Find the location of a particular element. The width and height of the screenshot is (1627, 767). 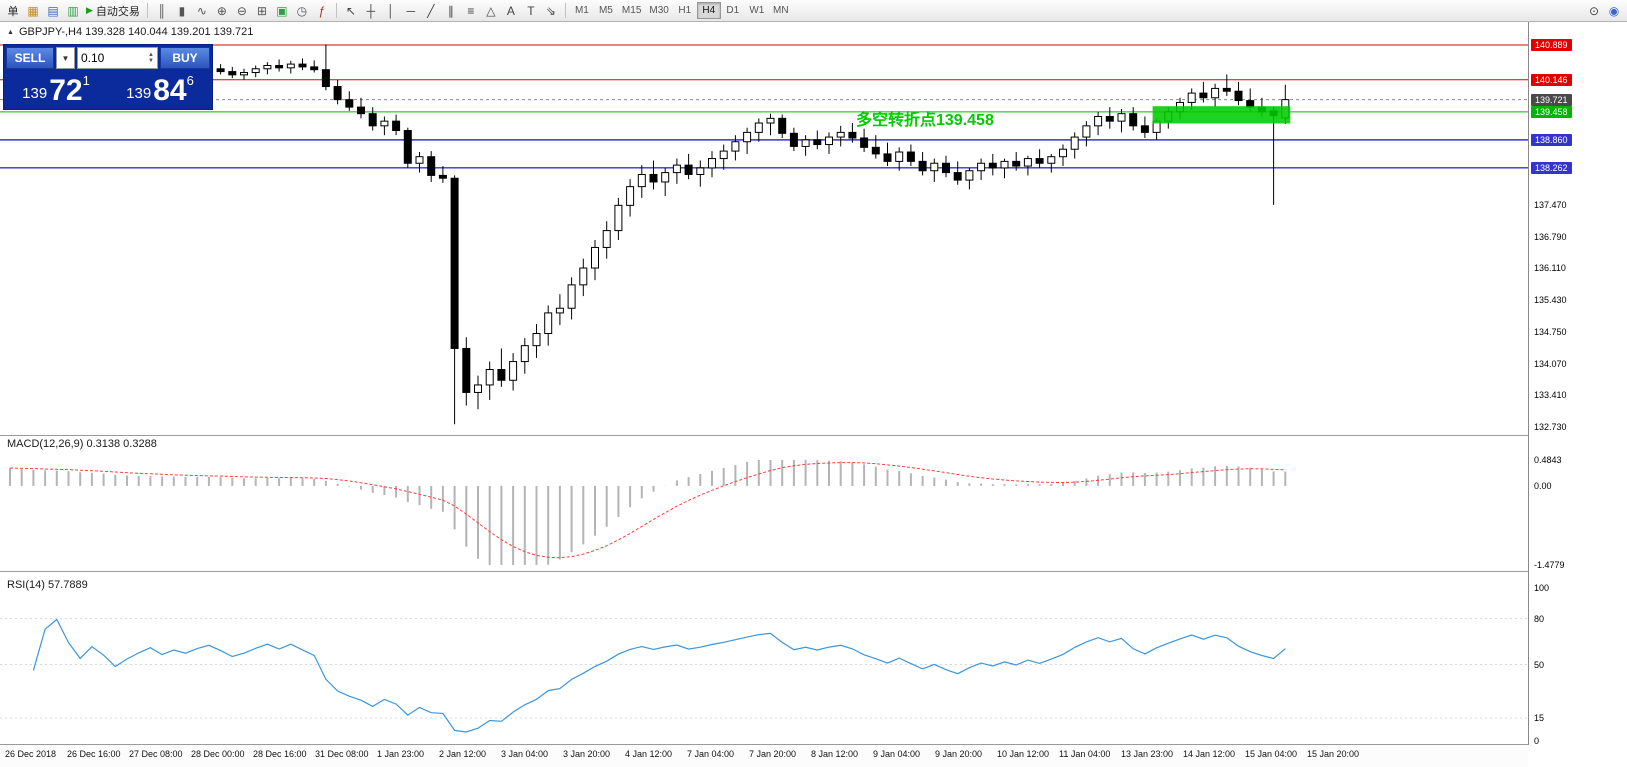

zoom-in-icon: ⊕ is located at coordinates (222, 11).